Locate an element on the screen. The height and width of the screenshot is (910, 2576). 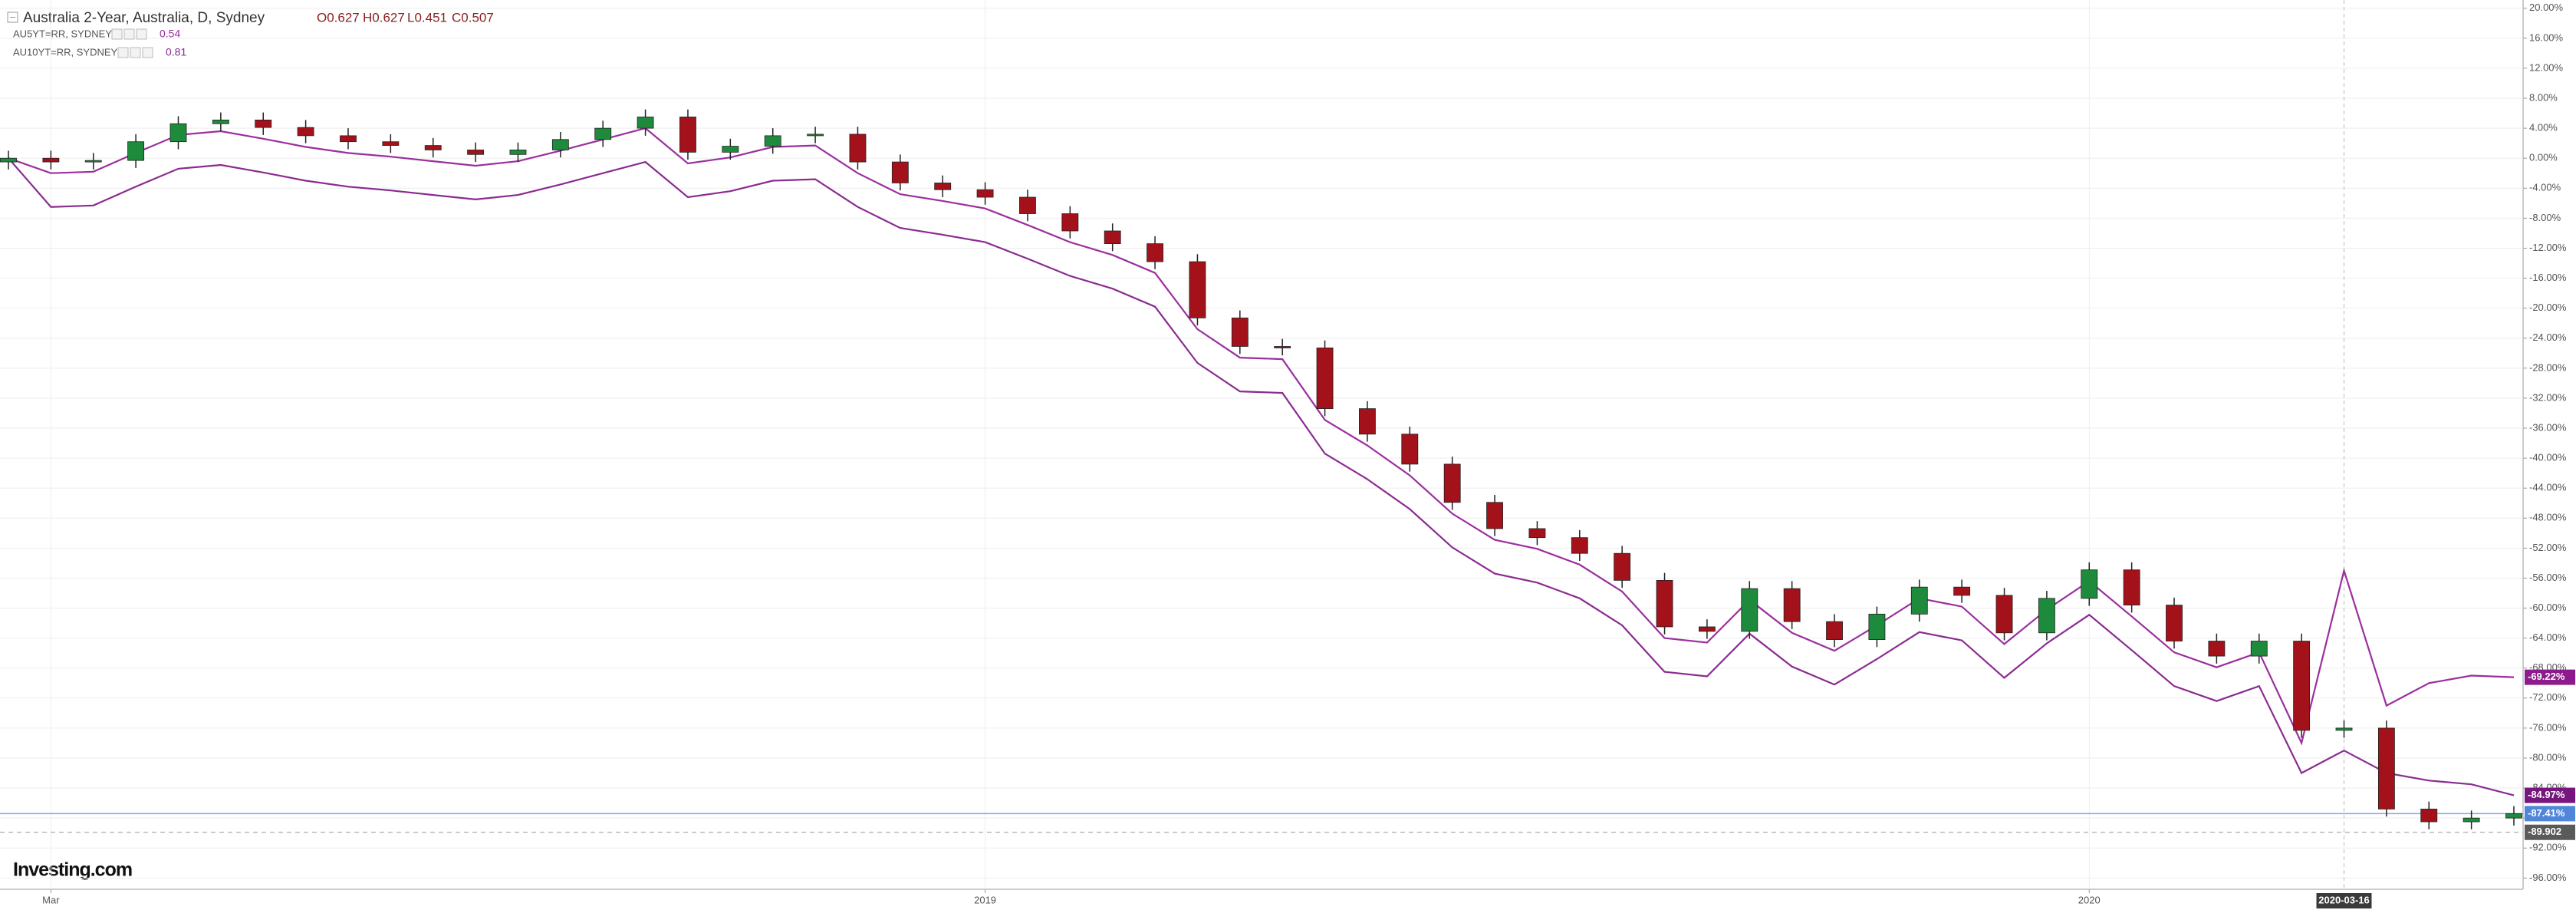
x-tick-label: 2020-03-16 is located at coordinates (2344, 899).